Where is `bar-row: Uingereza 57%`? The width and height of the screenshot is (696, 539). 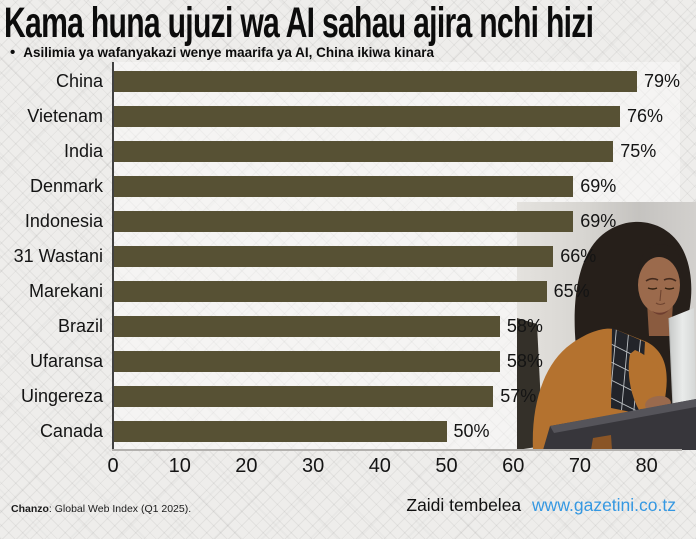
bar-row: Uingereza 57% is located at coordinates (348, 396).